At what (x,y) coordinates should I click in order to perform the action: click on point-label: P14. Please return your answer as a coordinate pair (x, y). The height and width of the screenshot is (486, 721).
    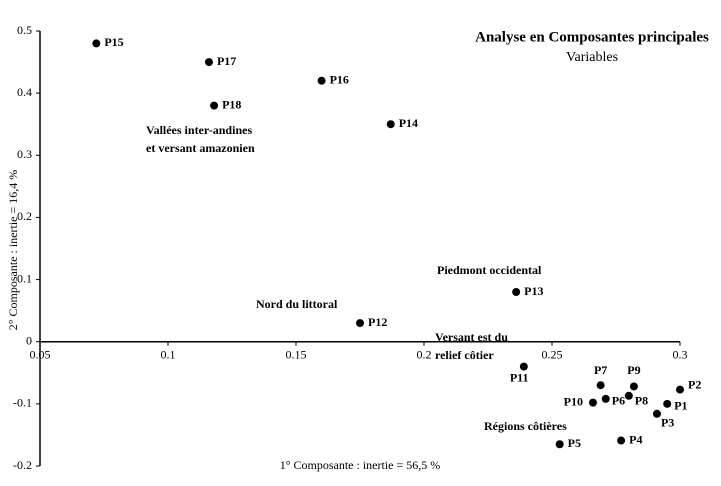
    Looking at the image, I should click on (408, 123).